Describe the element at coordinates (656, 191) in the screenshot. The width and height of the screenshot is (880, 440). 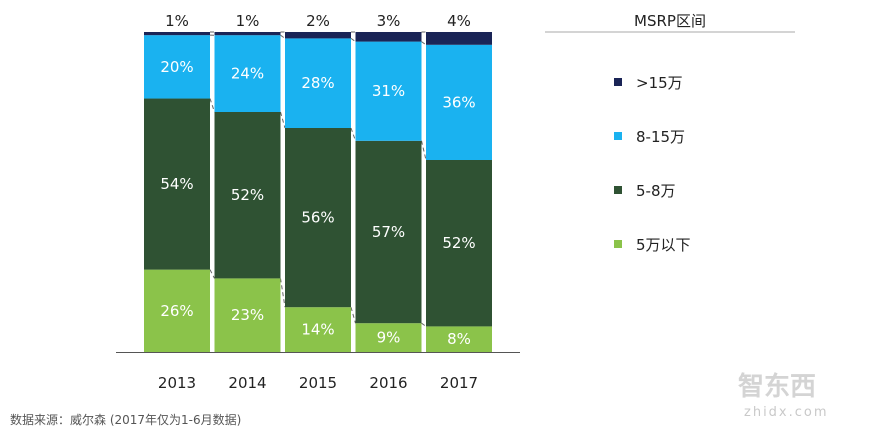
I see `legend-label-2: 5-8万` at that location.